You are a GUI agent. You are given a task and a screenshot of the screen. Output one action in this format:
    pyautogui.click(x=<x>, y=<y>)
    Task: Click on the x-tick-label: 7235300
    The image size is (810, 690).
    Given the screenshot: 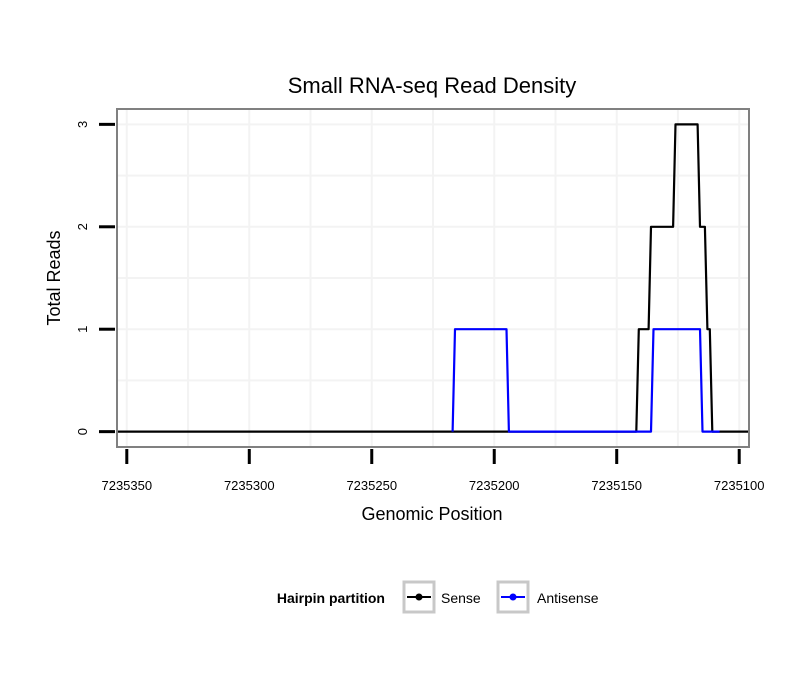 What is the action you would take?
    pyautogui.click(x=249, y=485)
    